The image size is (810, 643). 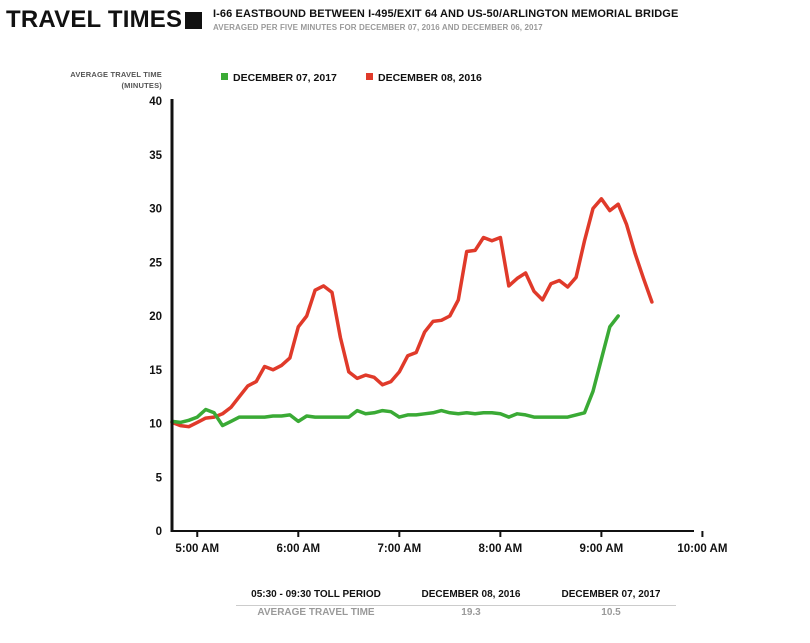 What do you see at coordinates (702, 549) in the screenshot?
I see `x-tick-label: 10:00 AM` at bounding box center [702, 549].